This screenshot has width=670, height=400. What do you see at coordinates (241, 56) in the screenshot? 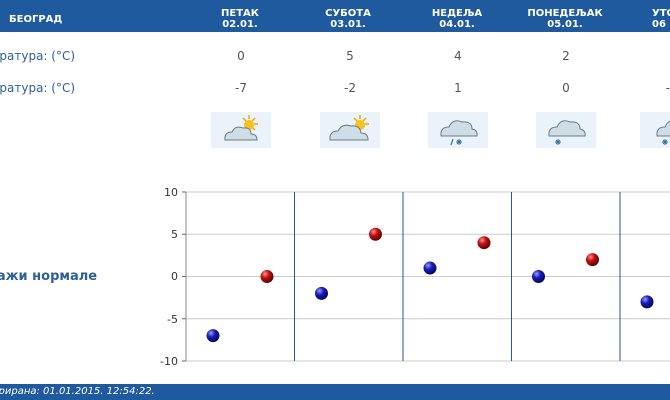
I see `max-temp-value: 0` at bounding box center [241, 56].